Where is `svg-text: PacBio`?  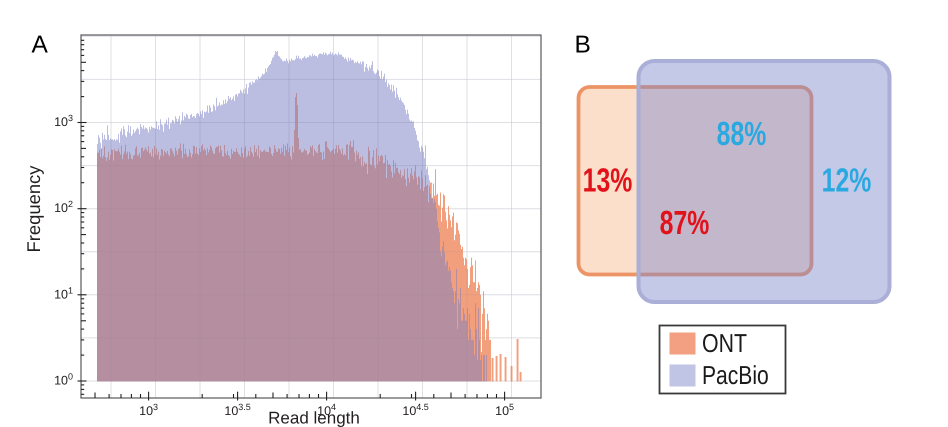
svg-text: PacBio is located at coordinates (735, 375).